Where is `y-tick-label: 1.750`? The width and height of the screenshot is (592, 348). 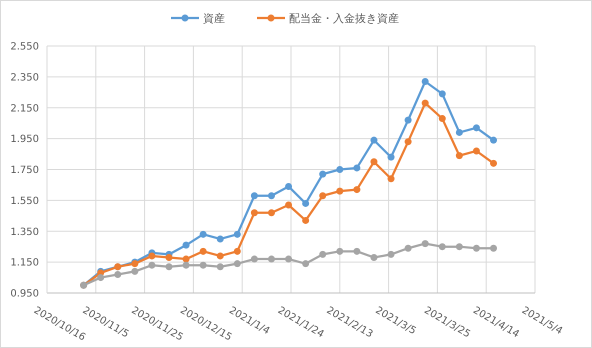 y-tick-label: 1.750 is located at coordinates (24, 170).